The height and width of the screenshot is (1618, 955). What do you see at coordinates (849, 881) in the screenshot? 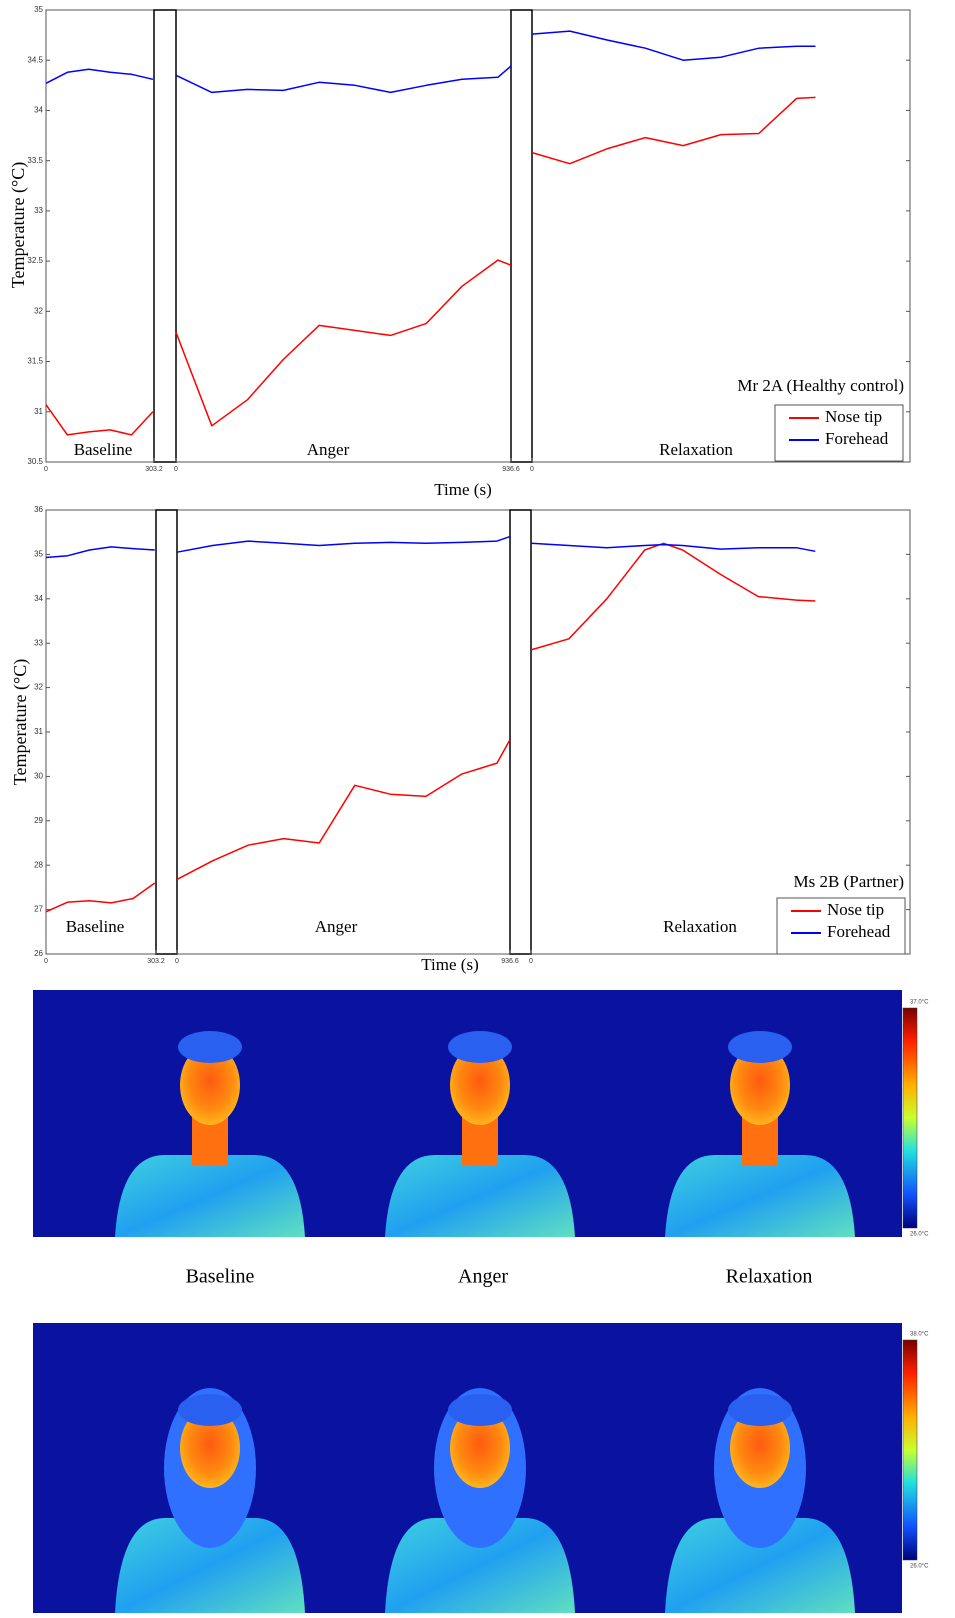
I see `annotation: Ms 2B (Partner)` at bounding box center [849, 881].